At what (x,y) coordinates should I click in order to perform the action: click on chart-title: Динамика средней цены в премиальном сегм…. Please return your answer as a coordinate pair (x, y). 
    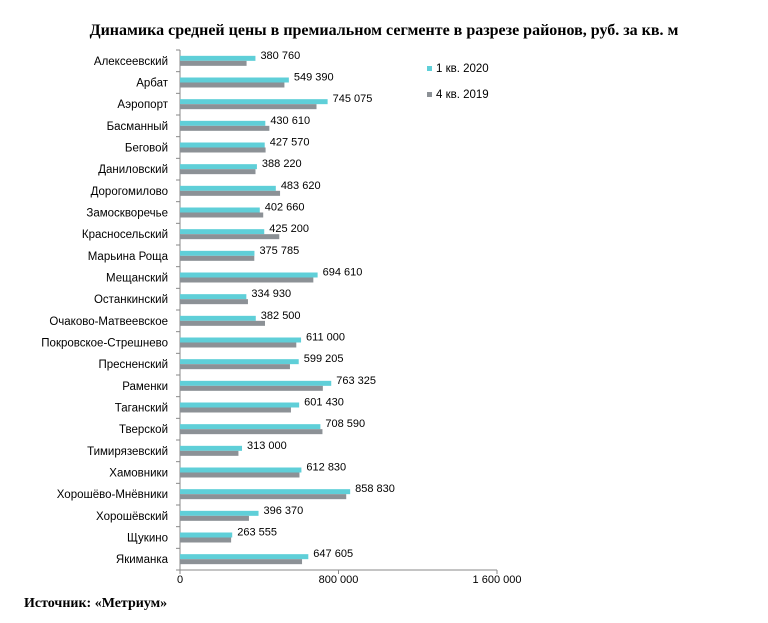
    Looking at the image, I should click on (384, 30).